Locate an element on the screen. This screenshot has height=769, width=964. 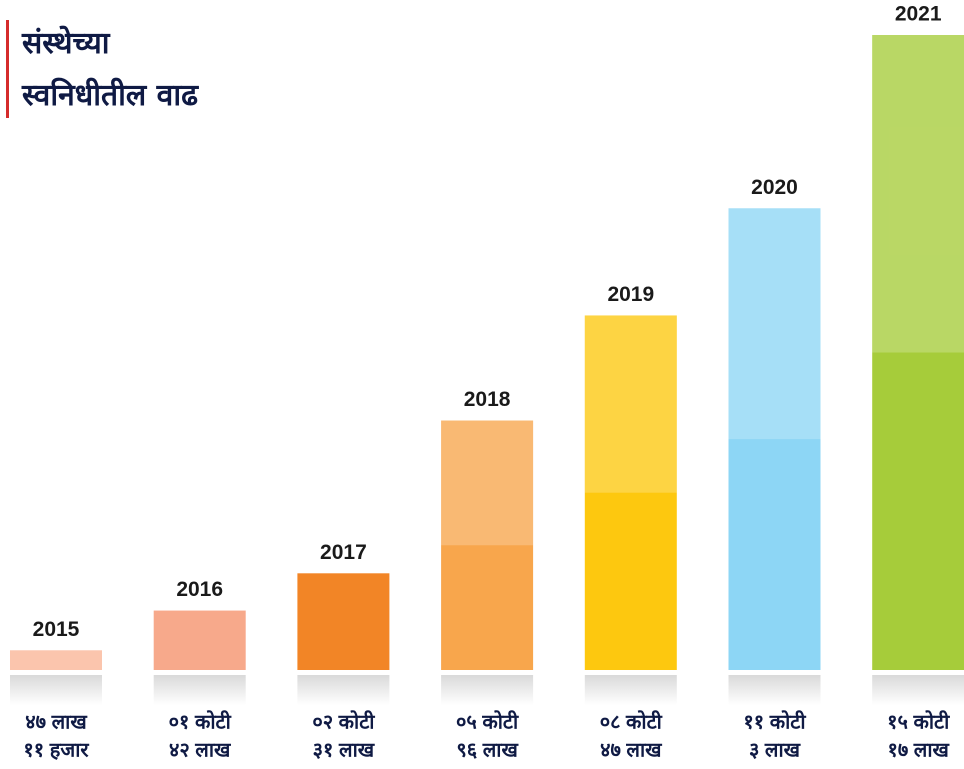
chart-title: स्वनिधीतील वाढ is located at coordinates (110, 95).